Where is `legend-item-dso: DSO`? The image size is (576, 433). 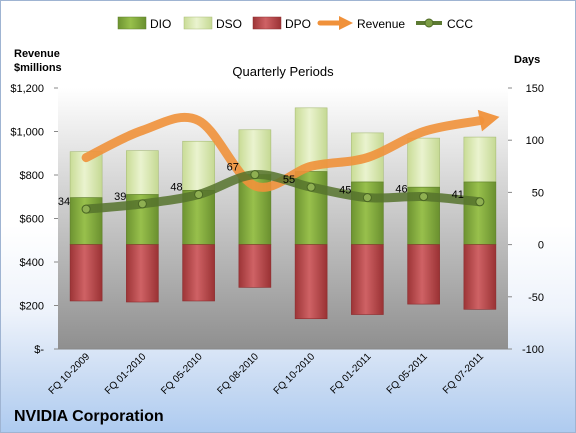
legend-item-dso: DSO is located at coordinates (212, 23).